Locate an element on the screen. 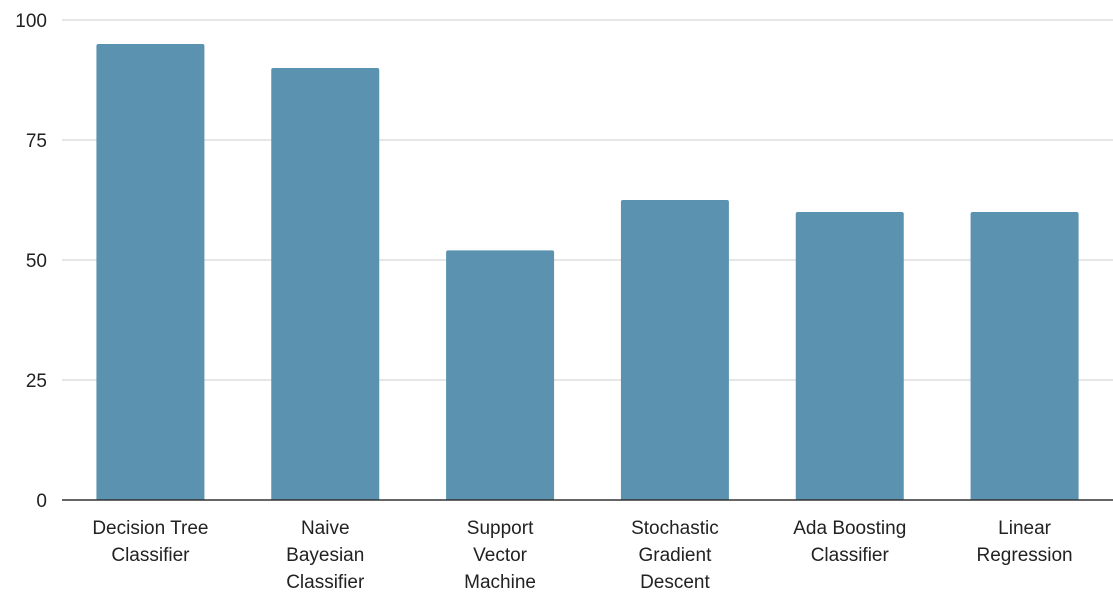 This screenshot has height=593, width=1113. y-tick-label: 0 is located at coordinates (41, 501).